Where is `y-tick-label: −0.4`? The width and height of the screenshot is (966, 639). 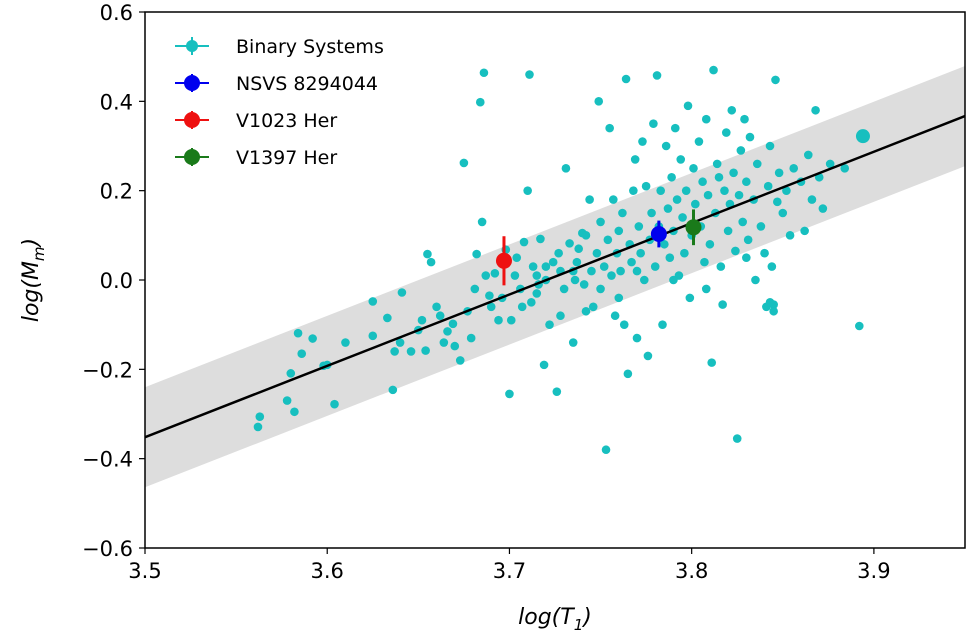 y-tick-label: −0.4 is located at coordinates (107, 460).